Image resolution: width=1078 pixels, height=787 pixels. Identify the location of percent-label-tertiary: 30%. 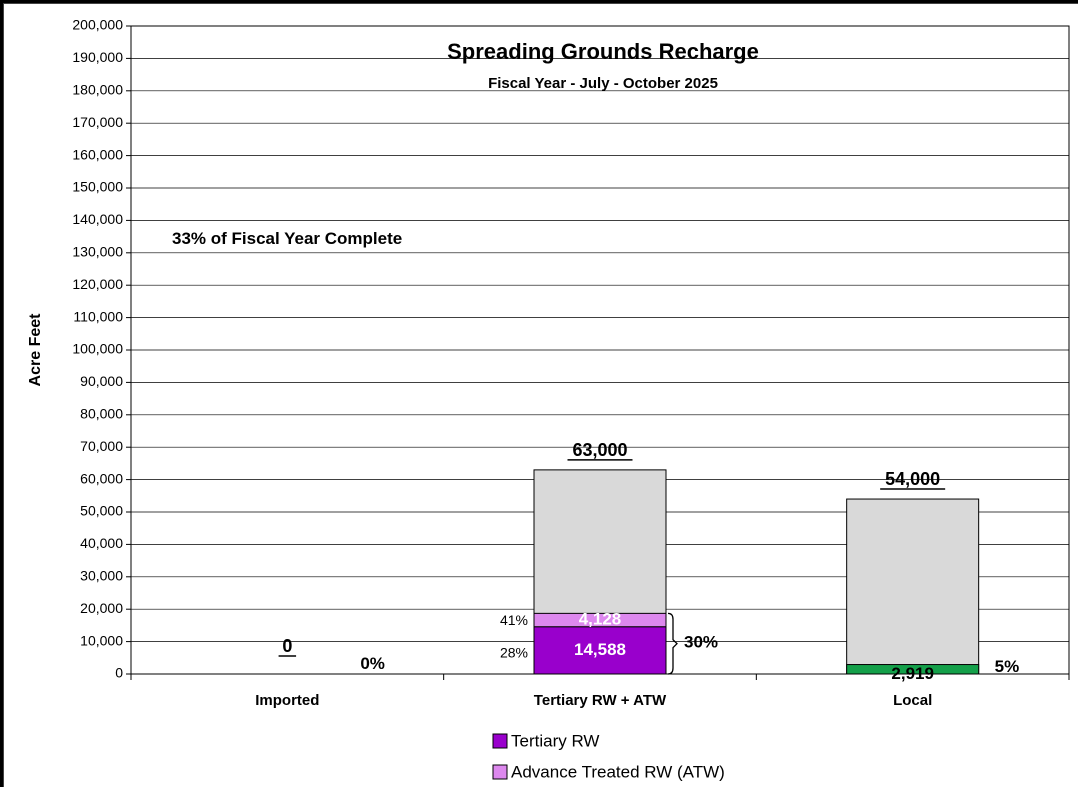
(701, 642).